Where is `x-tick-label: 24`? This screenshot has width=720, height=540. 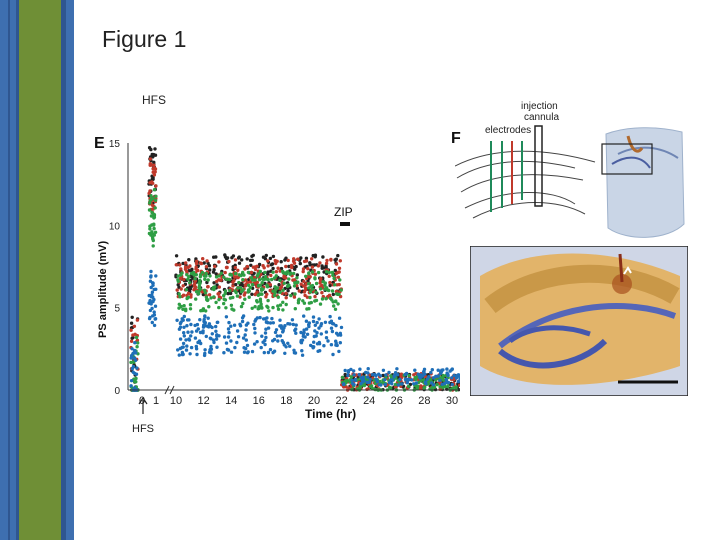 x-tick-label: 24 is located at coordinates (369, 401).